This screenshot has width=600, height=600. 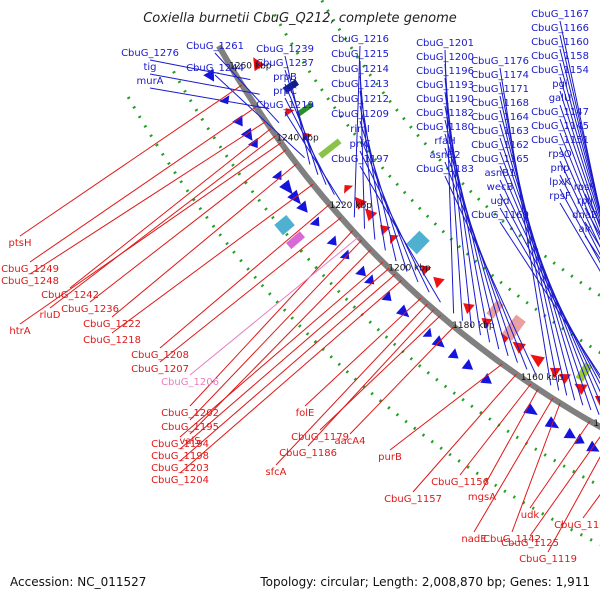 I want to click on reverse-label-cbug-1119: CbuG_1119, so click(x=548, y=559).